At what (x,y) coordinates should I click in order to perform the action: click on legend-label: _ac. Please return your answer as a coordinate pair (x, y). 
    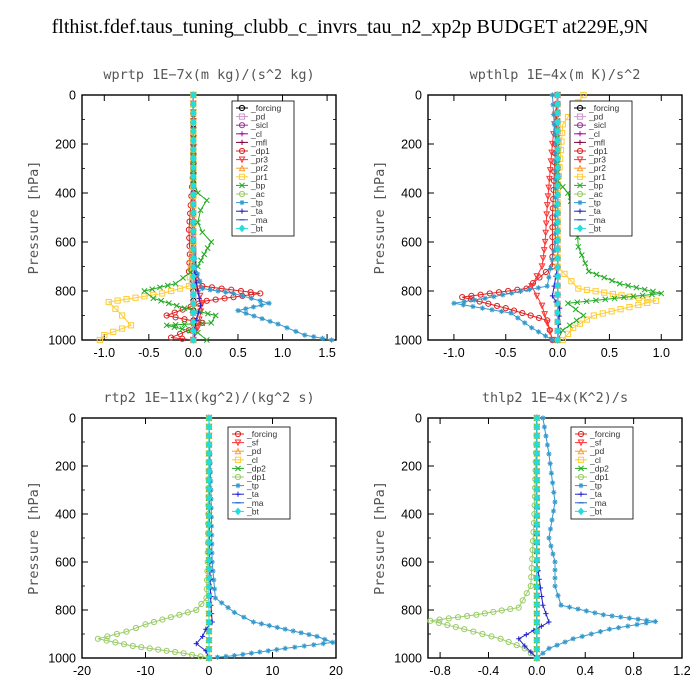
    Looking at the image, I should click on (595, 194).